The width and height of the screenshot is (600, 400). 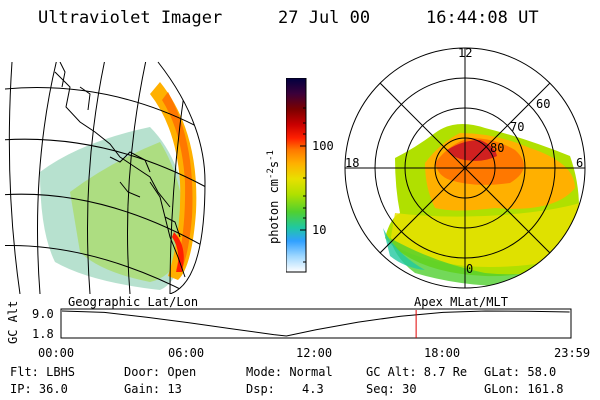 What do you see at coordinates (580, 163) in the screenshot?
I see `mlt-label-6: 6` at bounding box center [580, 163].